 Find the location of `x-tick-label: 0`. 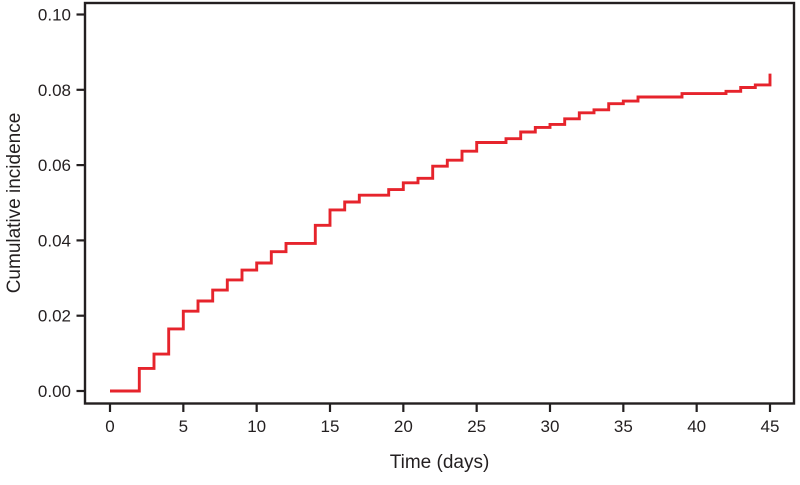

x-tick-label: 0 is located at coordinates (109, 426).